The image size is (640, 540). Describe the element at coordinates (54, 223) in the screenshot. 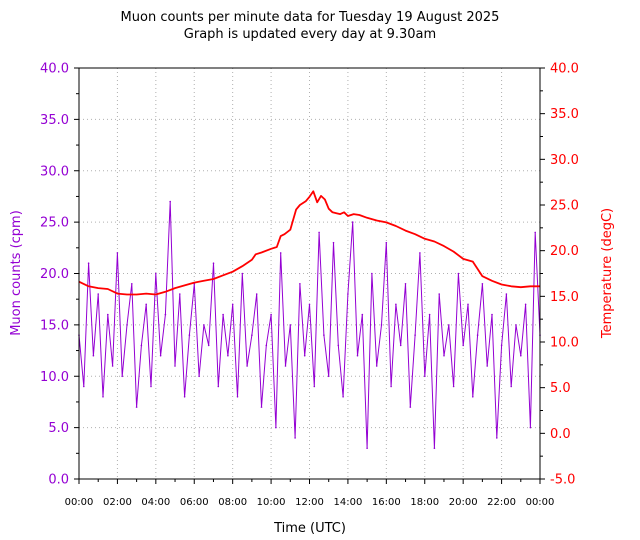

I see `left-tick-label: 25.0` at that location.